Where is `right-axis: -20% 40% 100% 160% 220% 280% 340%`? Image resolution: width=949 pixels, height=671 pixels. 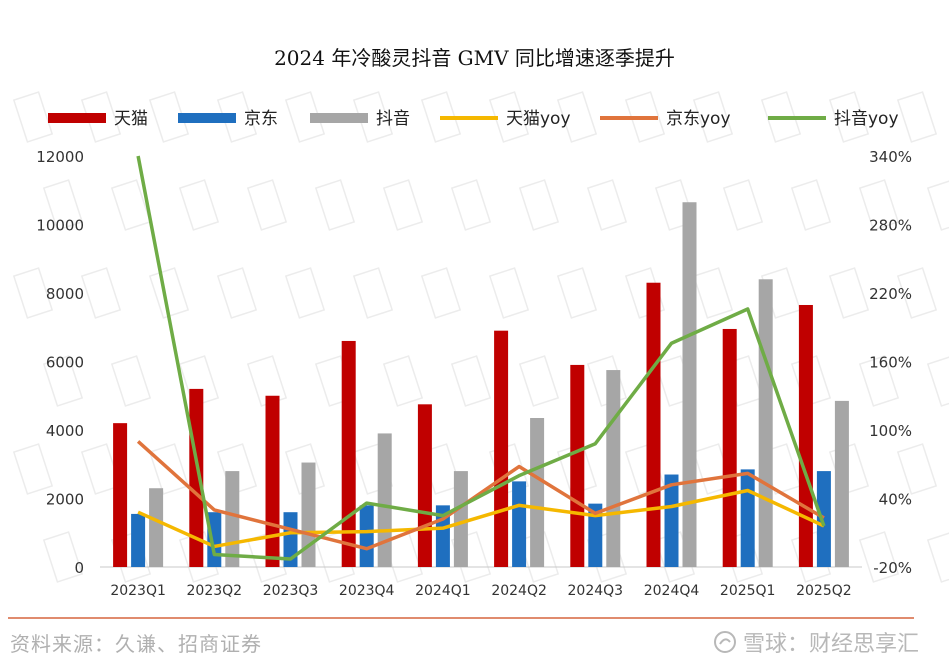
right-axis: -20% 40% 100% 160% 220% 280% 340% is located at coordinates (890, 362).